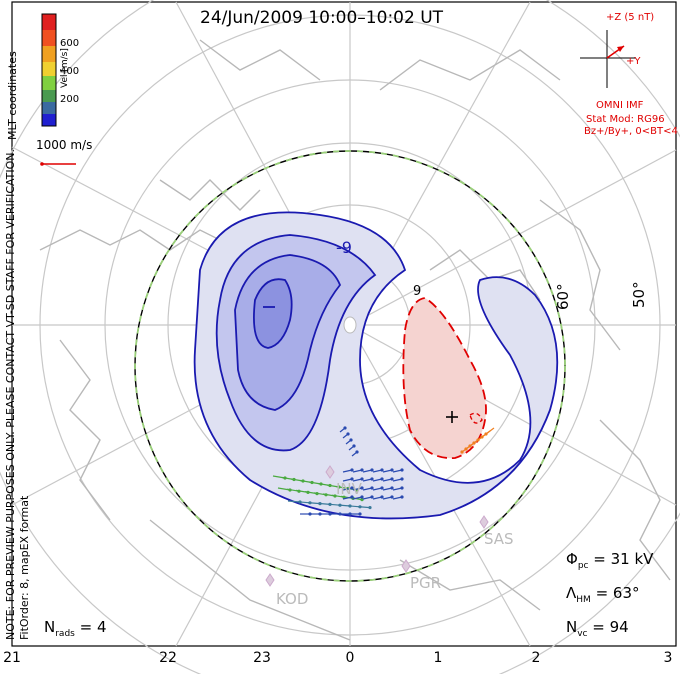 The image size is (680, 674). Describe the element at coordinates (610, 560) in the screenshot. I see `phi-pc-stat: Φpc = 31 kV` at that location.